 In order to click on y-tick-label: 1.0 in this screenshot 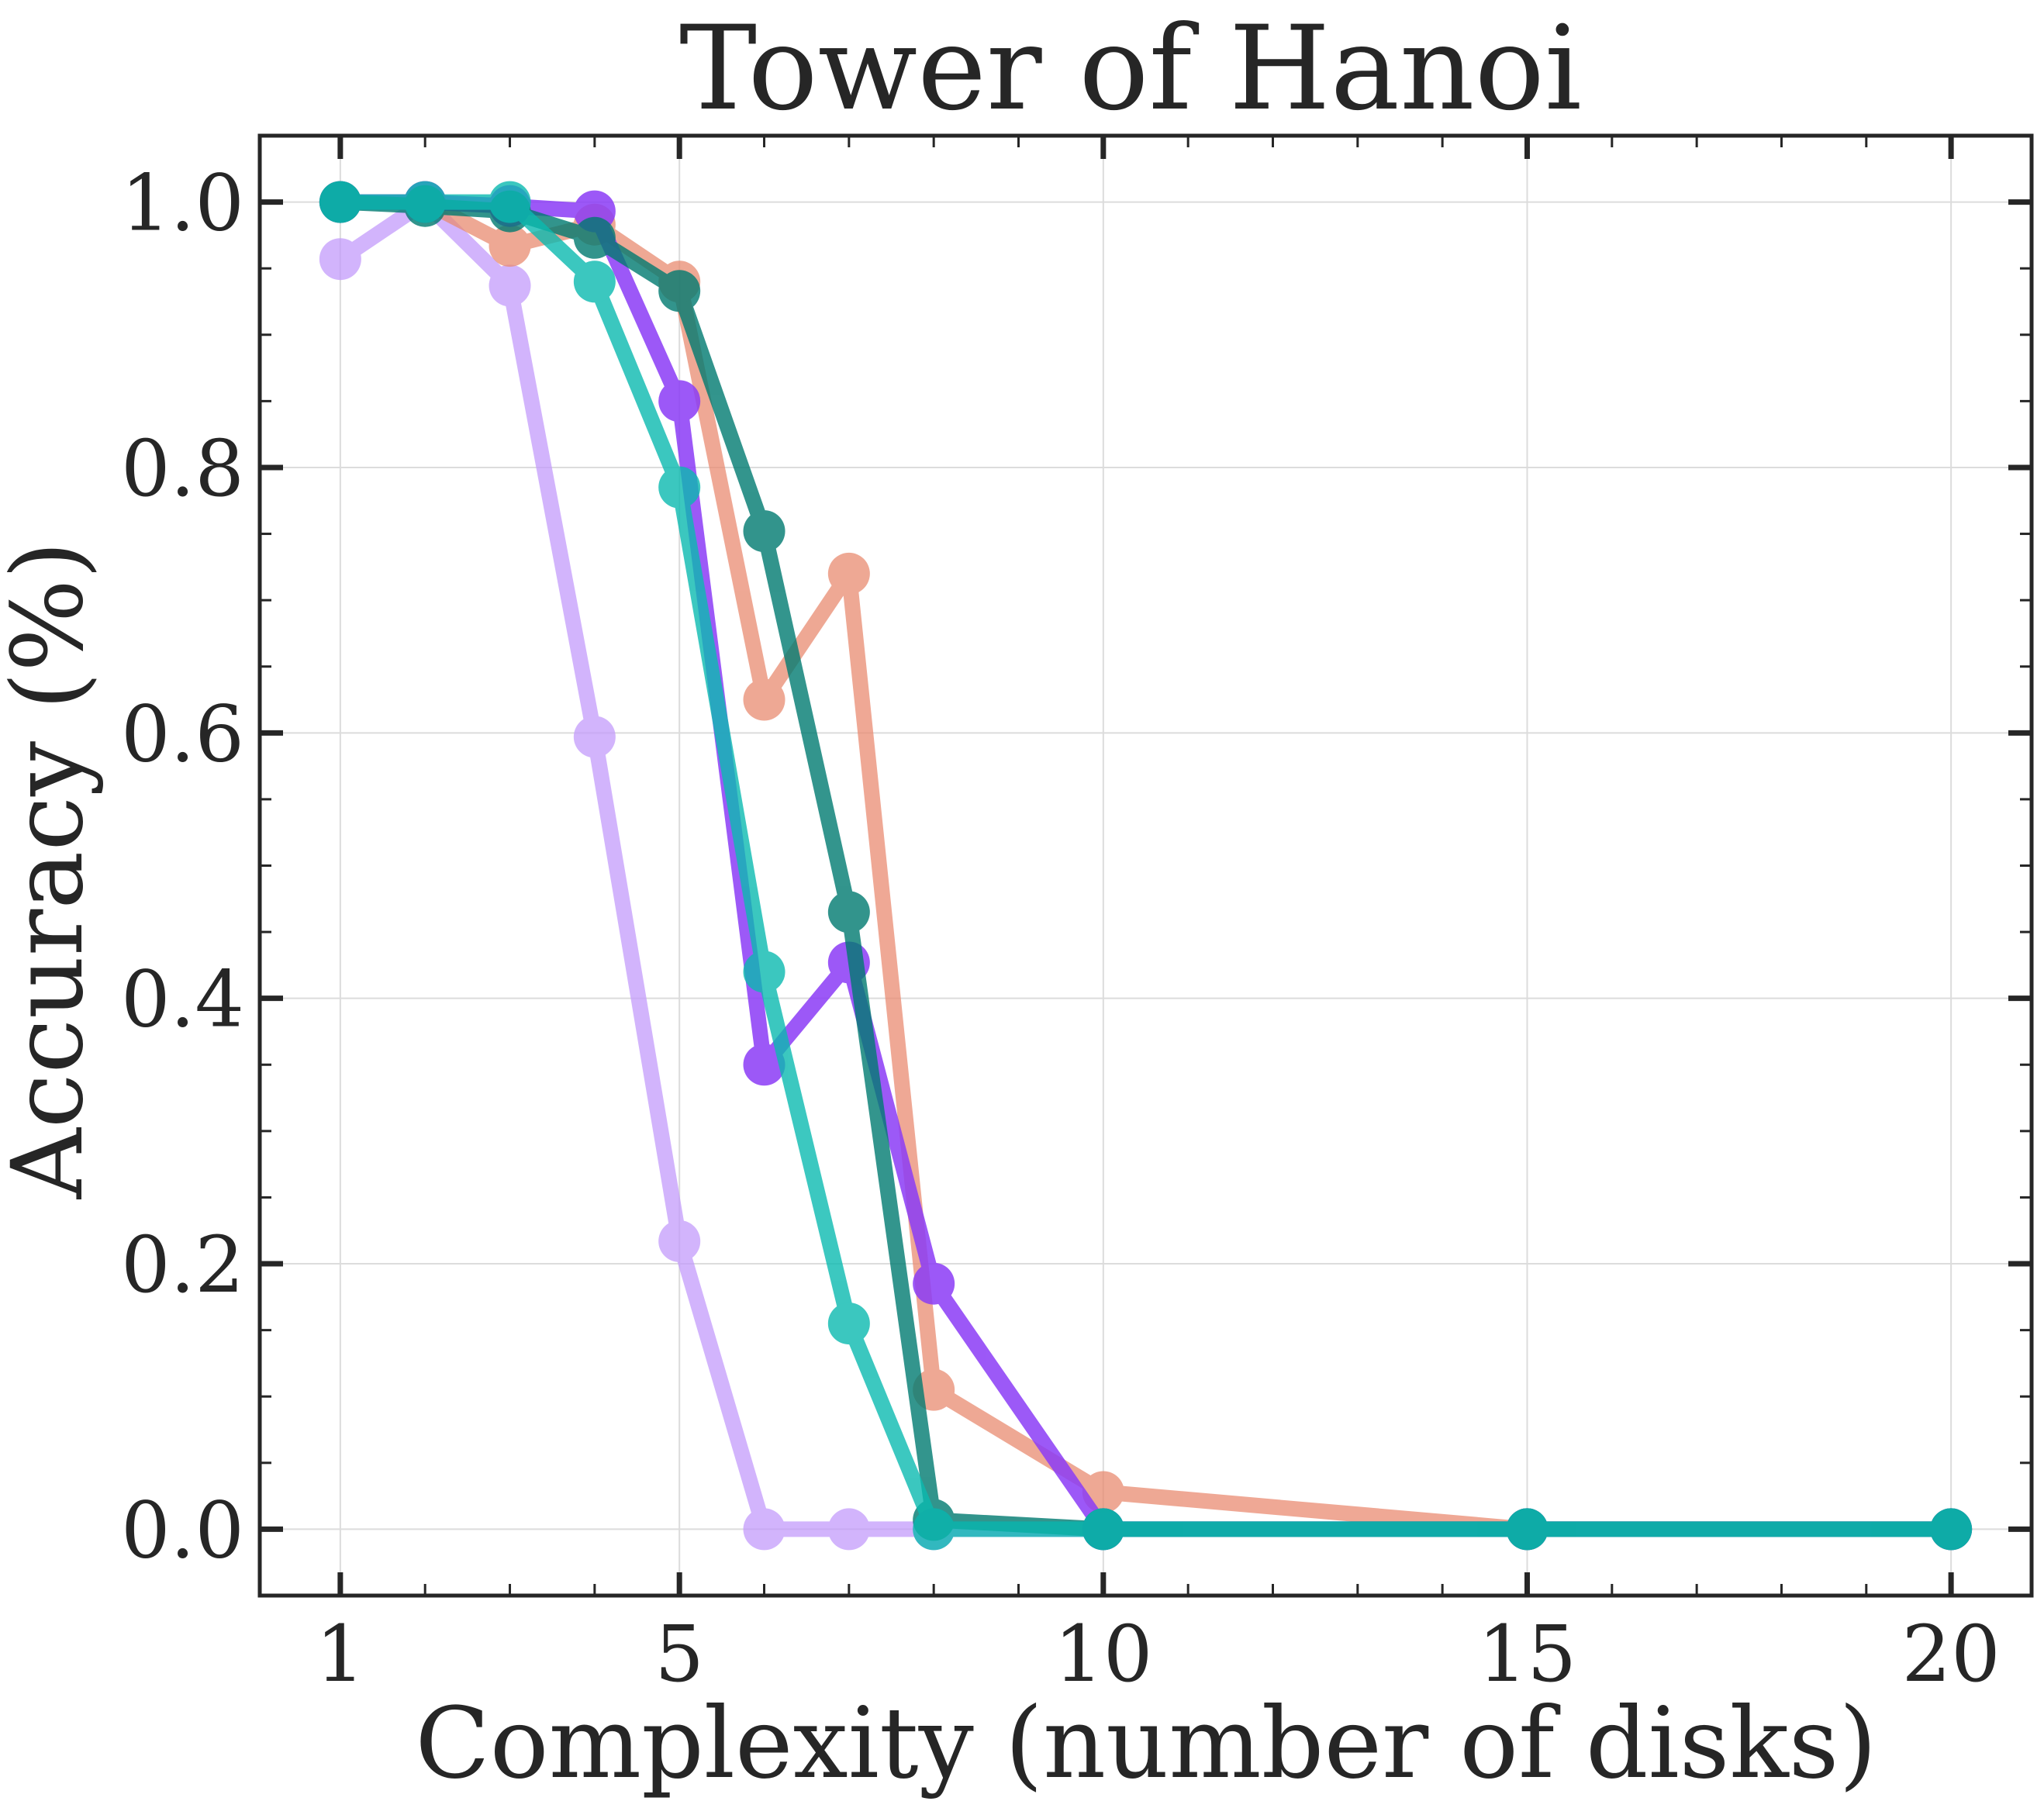, I will do `click(182, 203)`.